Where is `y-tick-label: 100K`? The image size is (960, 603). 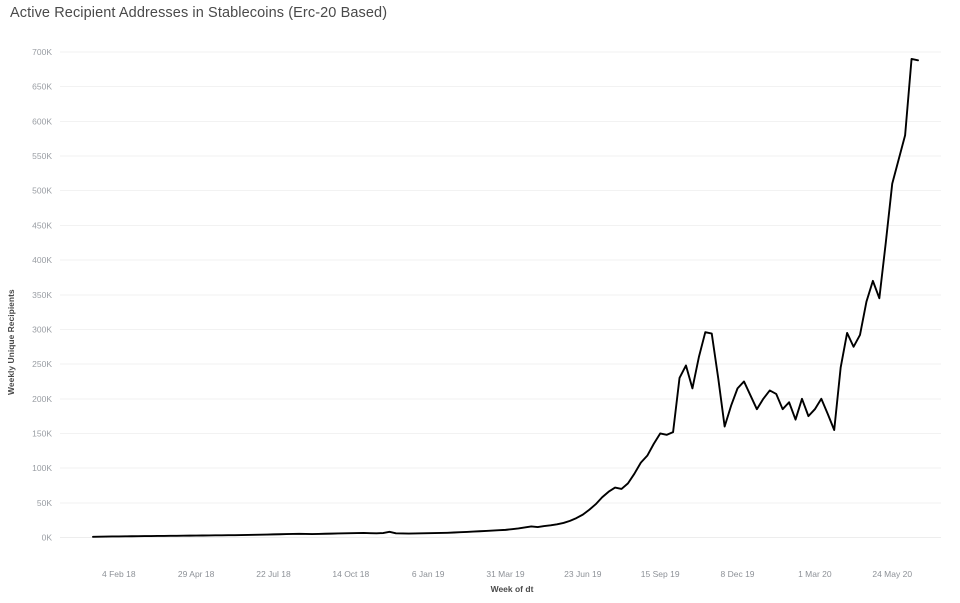 y-tick-label: 100K is located at coordinates (42, 468).